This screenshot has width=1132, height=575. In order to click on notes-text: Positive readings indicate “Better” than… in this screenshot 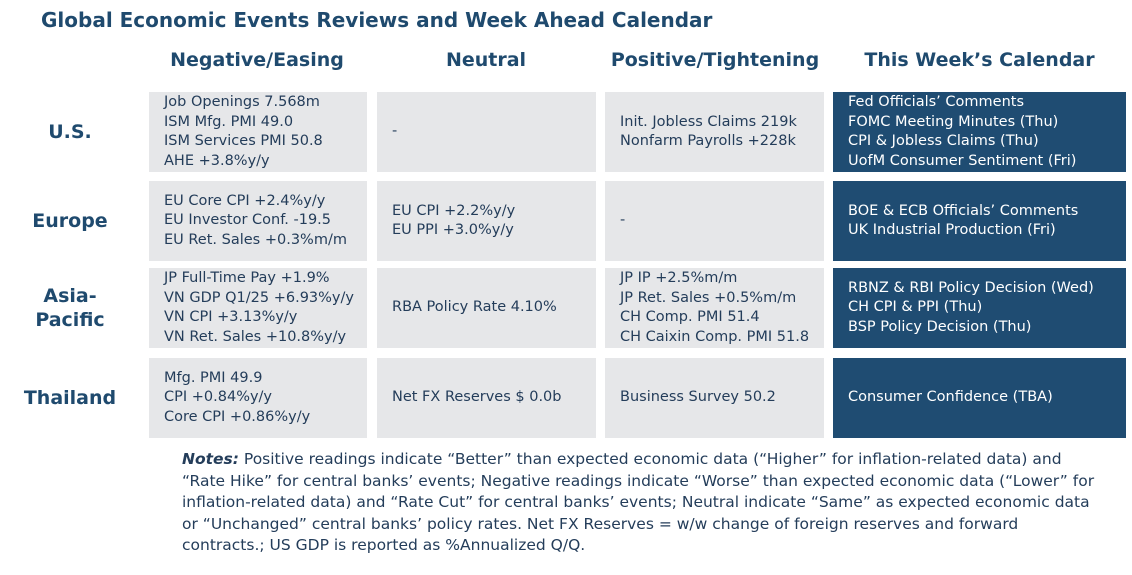, I will do `click(638, 502)`.